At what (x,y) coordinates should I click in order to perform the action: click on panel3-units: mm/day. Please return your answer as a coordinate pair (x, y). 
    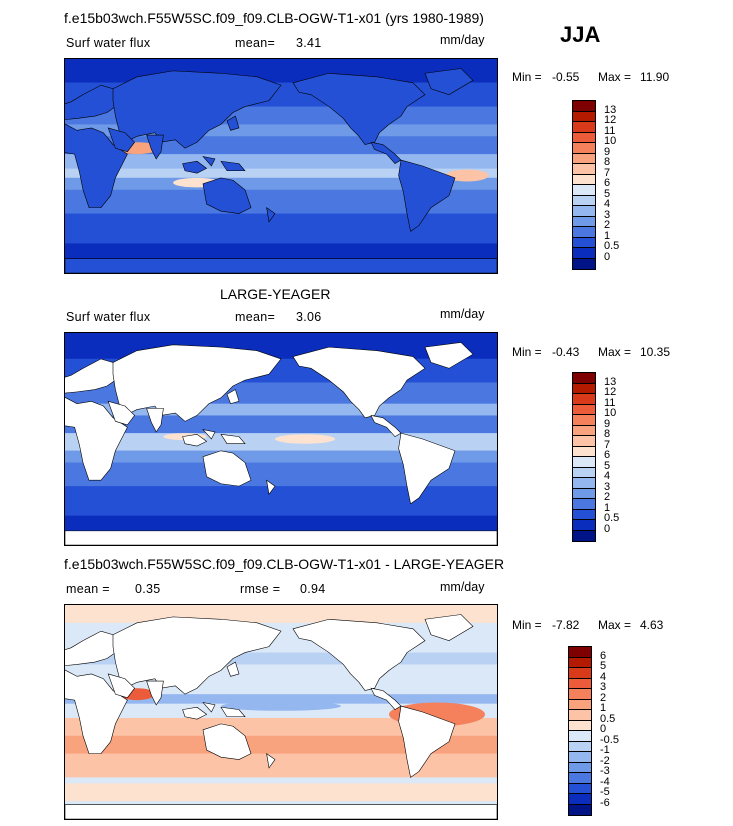
    Looking at the image, I should click on (462, 587).